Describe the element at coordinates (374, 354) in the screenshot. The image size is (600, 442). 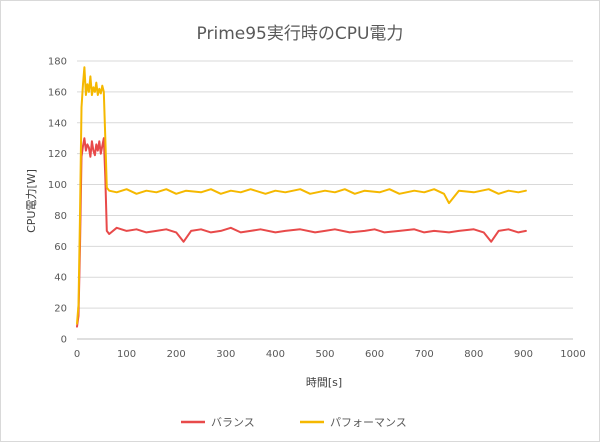
I see `x-tick-label: 600` at that location.